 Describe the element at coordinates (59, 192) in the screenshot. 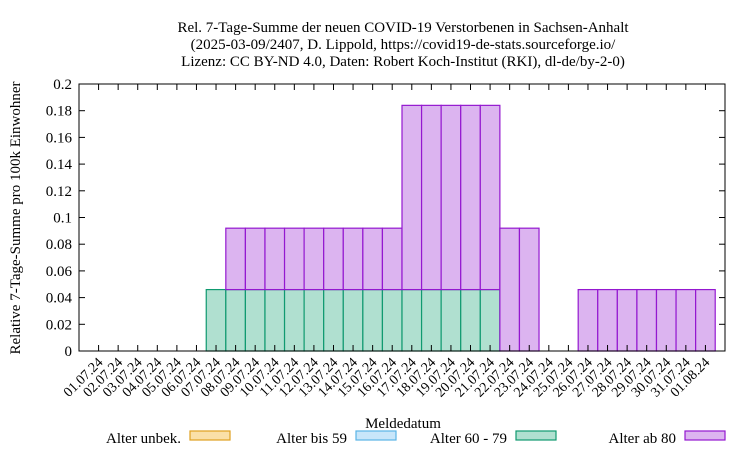

I see `y-tick-label: 0.12` at that location.